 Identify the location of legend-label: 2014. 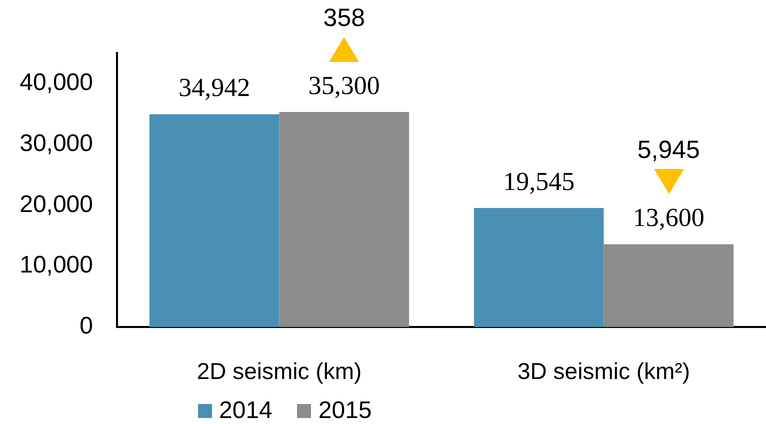
(245, 410).